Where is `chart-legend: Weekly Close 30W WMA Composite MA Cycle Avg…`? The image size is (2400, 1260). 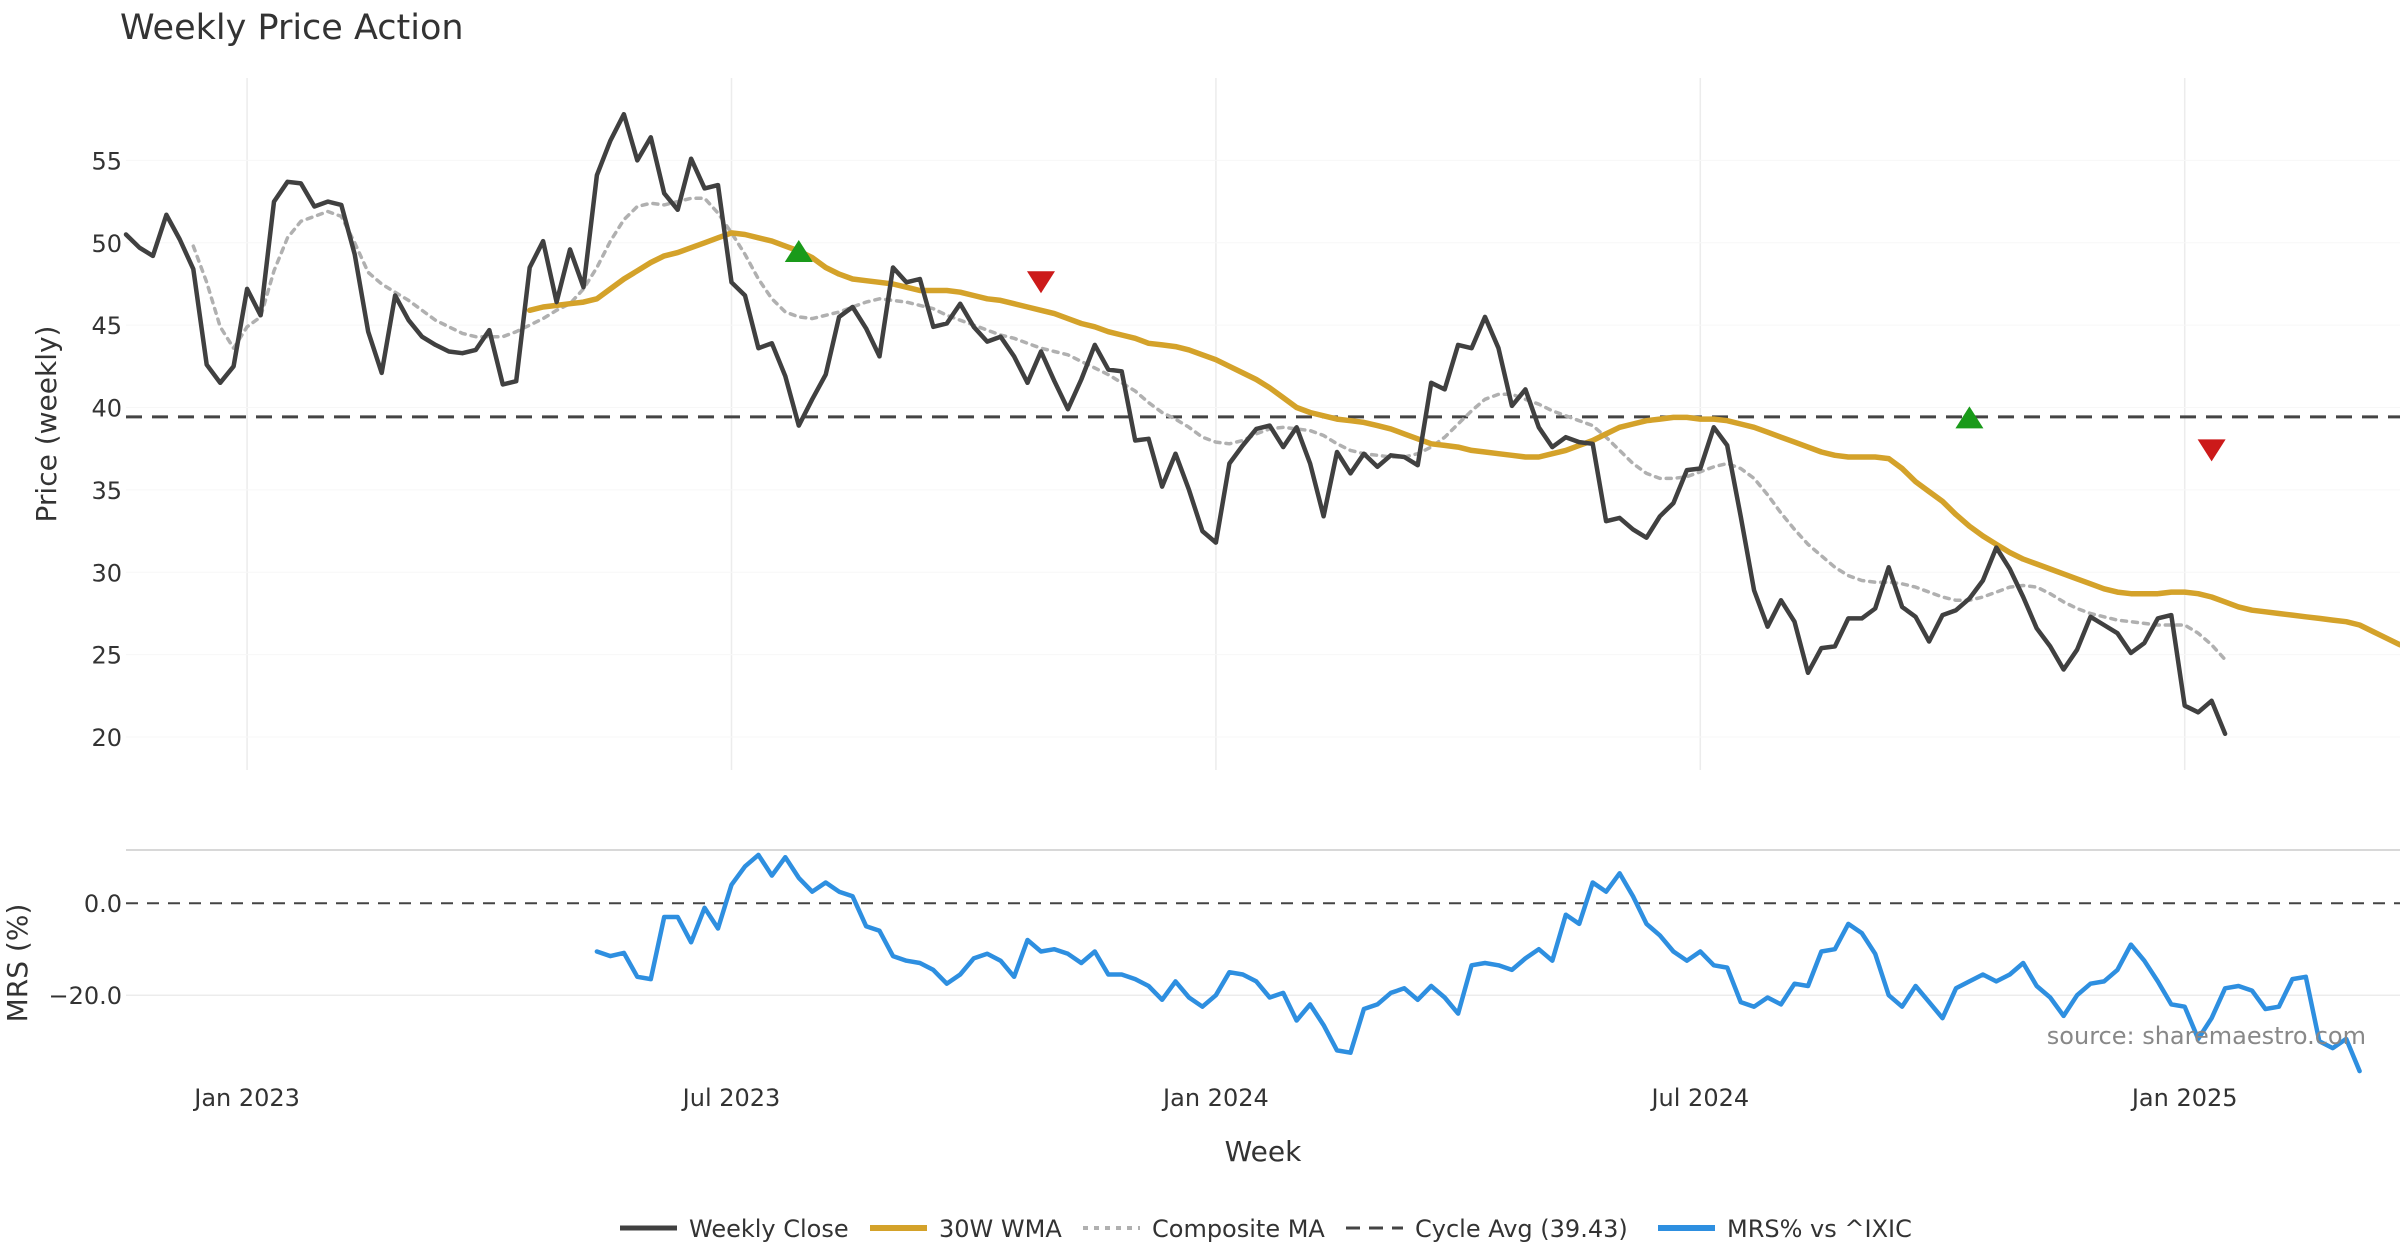 chart-legend: Weekly Close 30W WMA Composite MA Cycle Avg… is located at coordinates (1266, 1229).